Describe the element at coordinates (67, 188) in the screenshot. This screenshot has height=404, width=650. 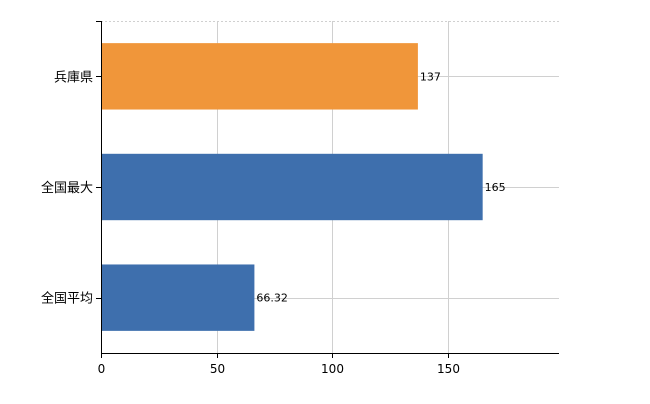
I see `category-label-1: 全国最大` at that location.